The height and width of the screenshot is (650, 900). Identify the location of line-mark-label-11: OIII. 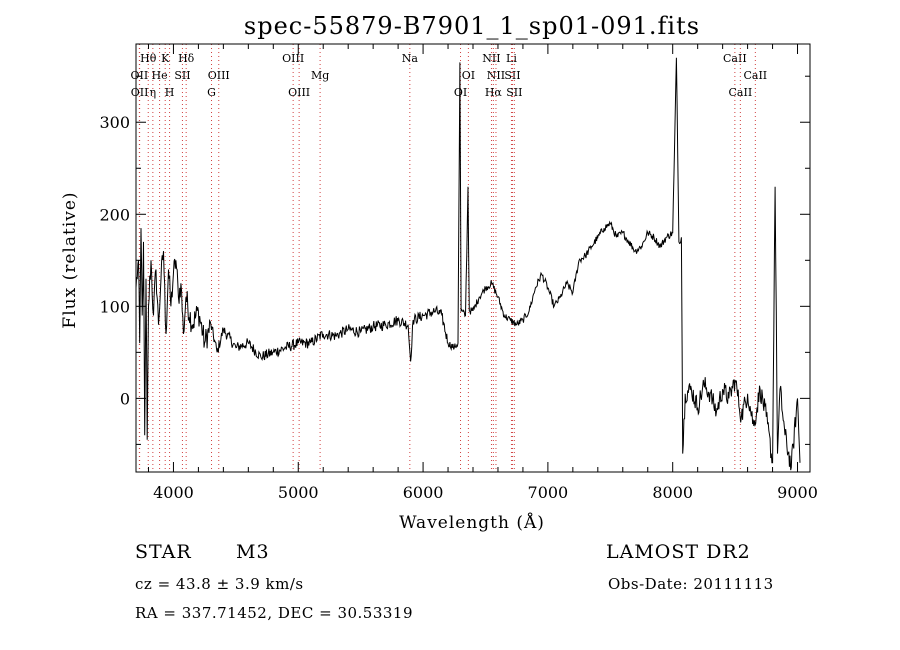
(293, 58).